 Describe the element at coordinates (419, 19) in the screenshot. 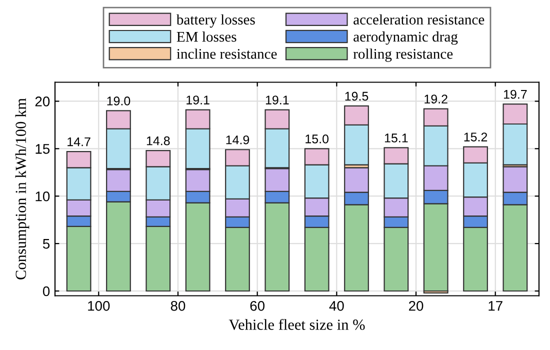

I see `legend-label: acceleration resistance` at that location.